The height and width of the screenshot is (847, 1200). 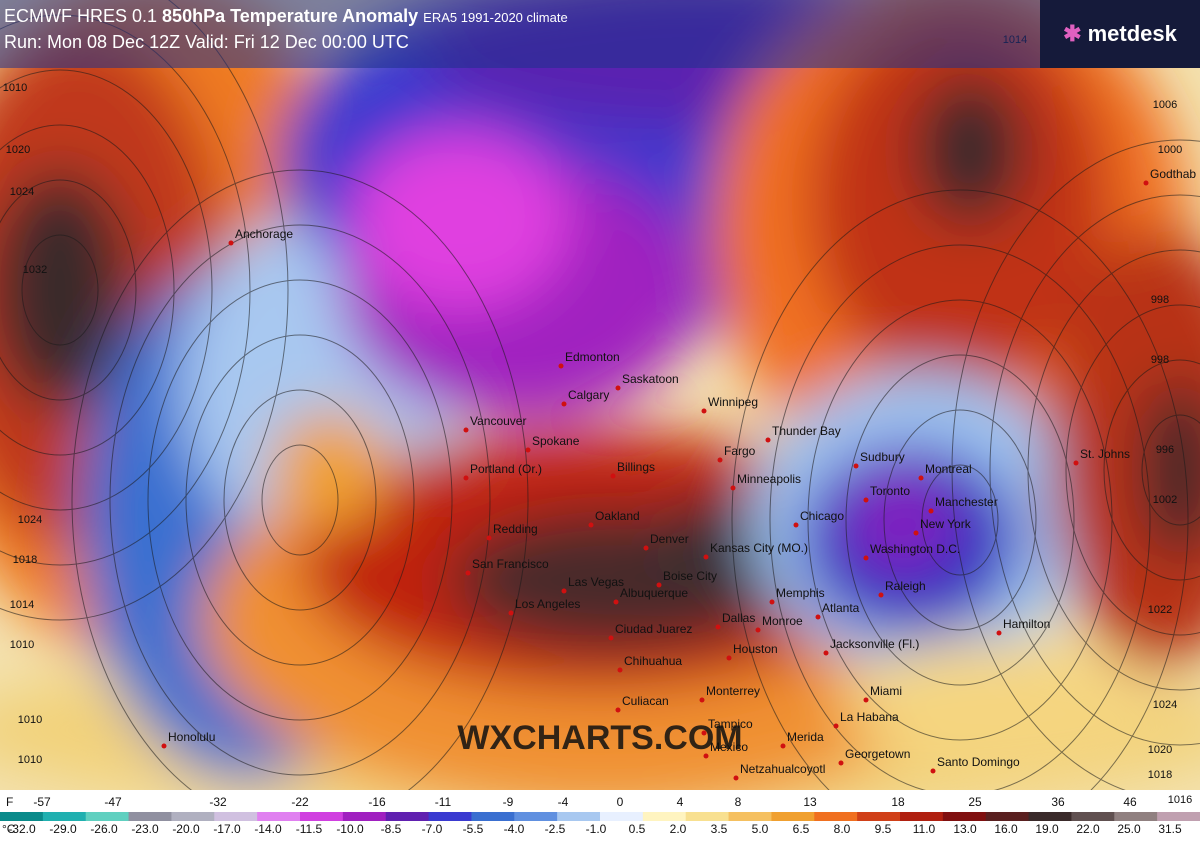 What do you see at coordinates (350, 829) in the screenshot?
I see `legend-c-label: -10.0` at bounding box center [350, 829].